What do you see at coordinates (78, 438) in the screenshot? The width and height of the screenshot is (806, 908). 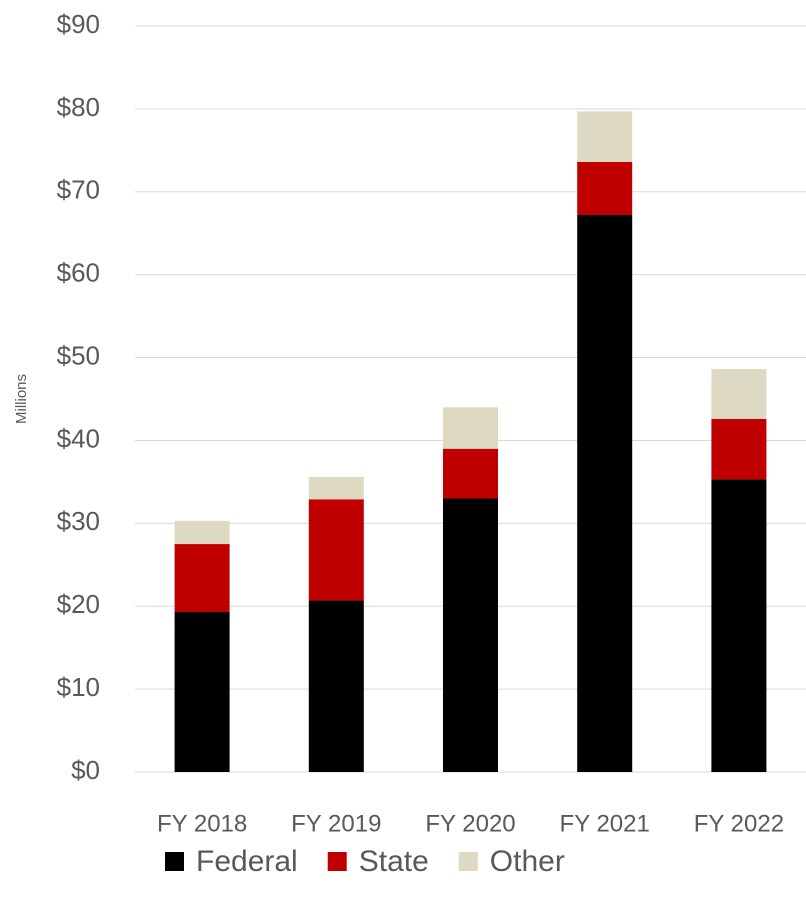 I see `y-tick-label: $40` at bounding box center [78, 438].